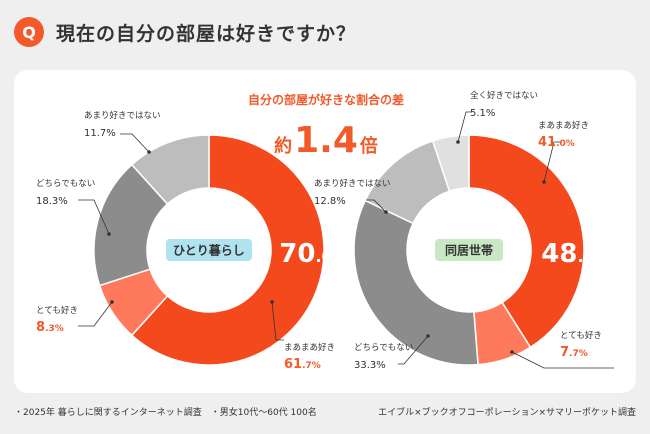 Image resolution: width=650 pixels, height=434 pixels. What do you see at coordinates (507, 413) in the screenshot?
I see `footer-credit: エイブル×ブックオフコーポレーション×サマリーポケット調査` at bounding box center [507, 413].